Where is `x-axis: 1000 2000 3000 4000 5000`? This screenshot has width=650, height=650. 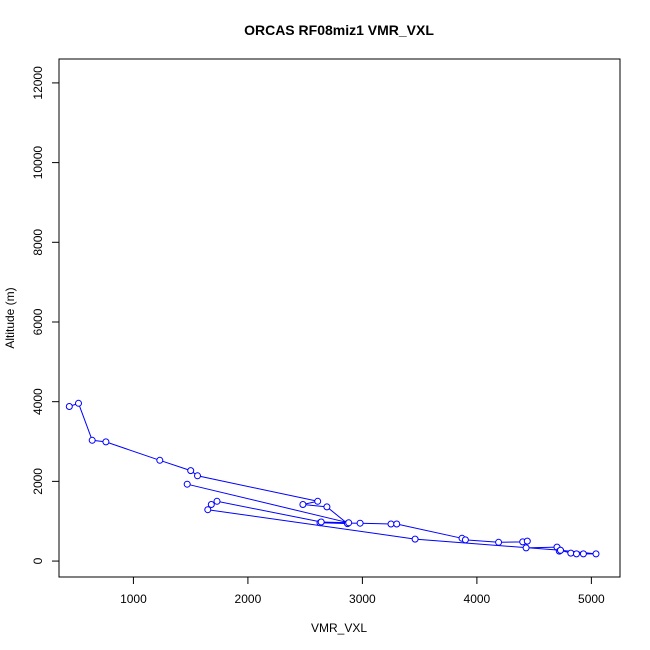
x-axis: 1000 2000 3000 4000 5000 is located at coordinates (362, 591).